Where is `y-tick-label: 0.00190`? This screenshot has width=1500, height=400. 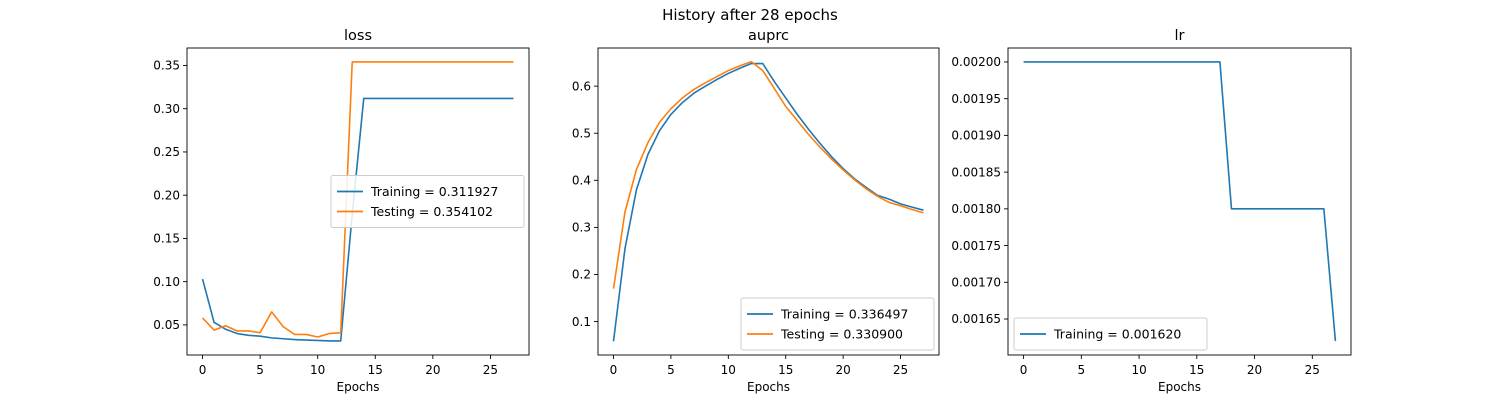
y-tick-label: 0.00190 is located at coordinates (976, 136).